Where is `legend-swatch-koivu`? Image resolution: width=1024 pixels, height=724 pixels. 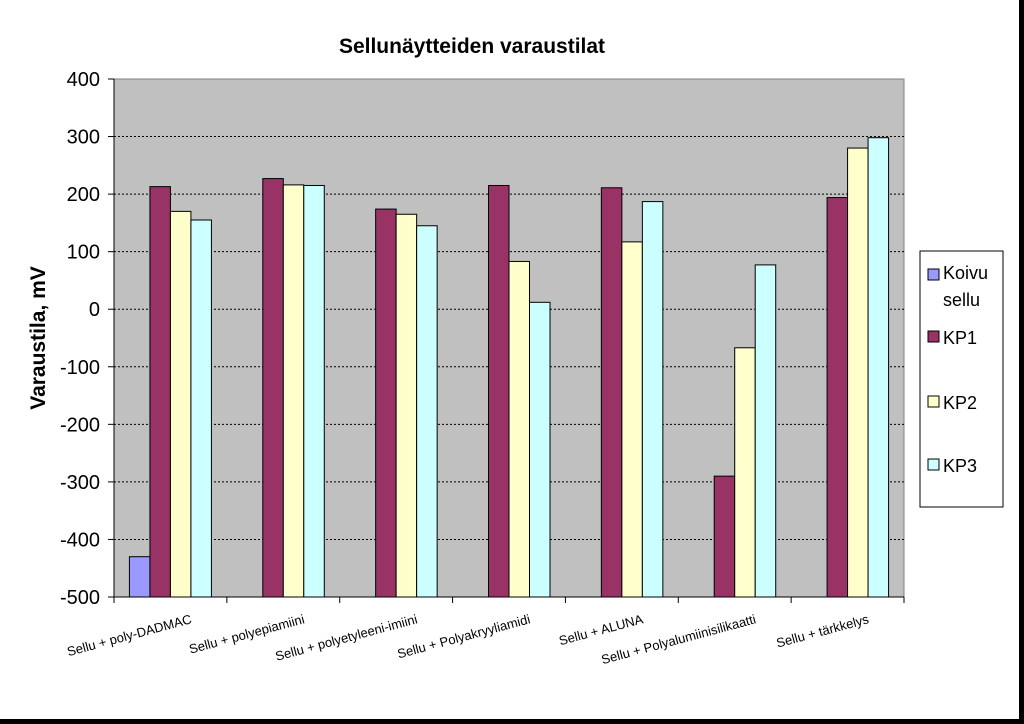 legend-swatch-koivu is located at coordinates (933, 274).